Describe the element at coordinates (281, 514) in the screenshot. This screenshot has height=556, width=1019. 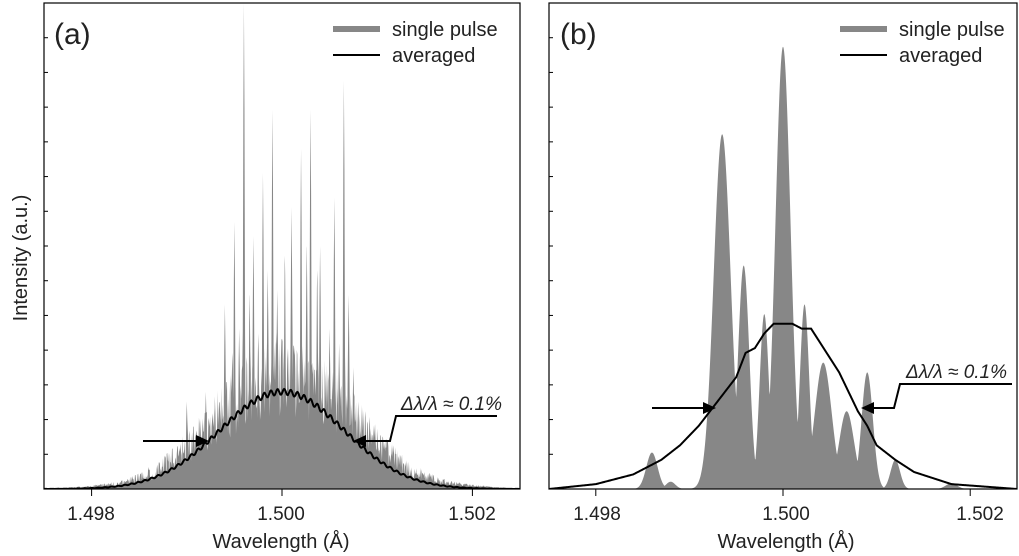
I see `x-tick-label-a-1500: 1.500` at that location.